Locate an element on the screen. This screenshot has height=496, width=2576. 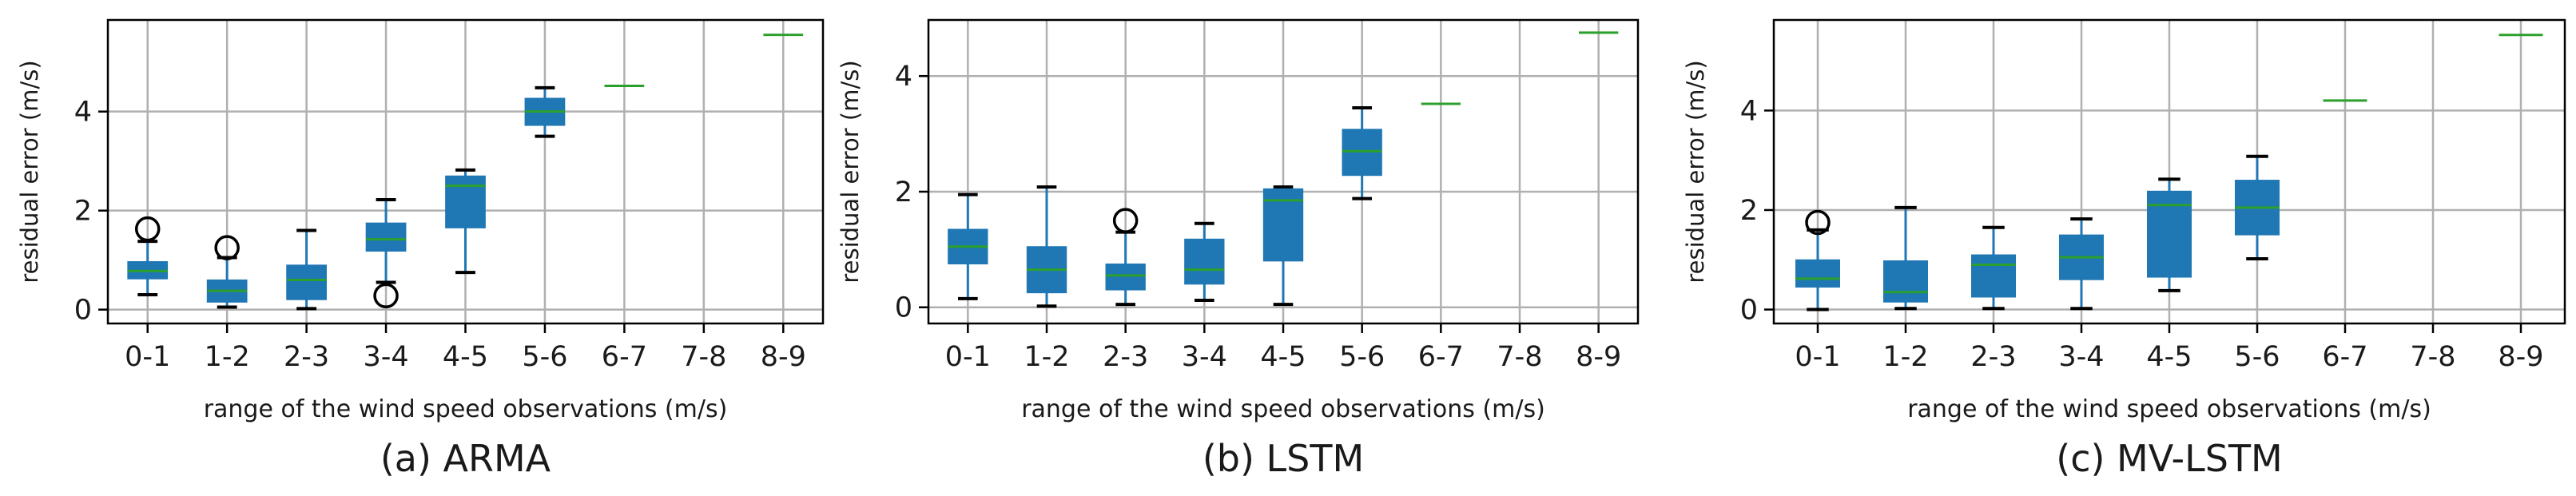
panel-caption: (a) ARMA is located at coordinates (465, 458).